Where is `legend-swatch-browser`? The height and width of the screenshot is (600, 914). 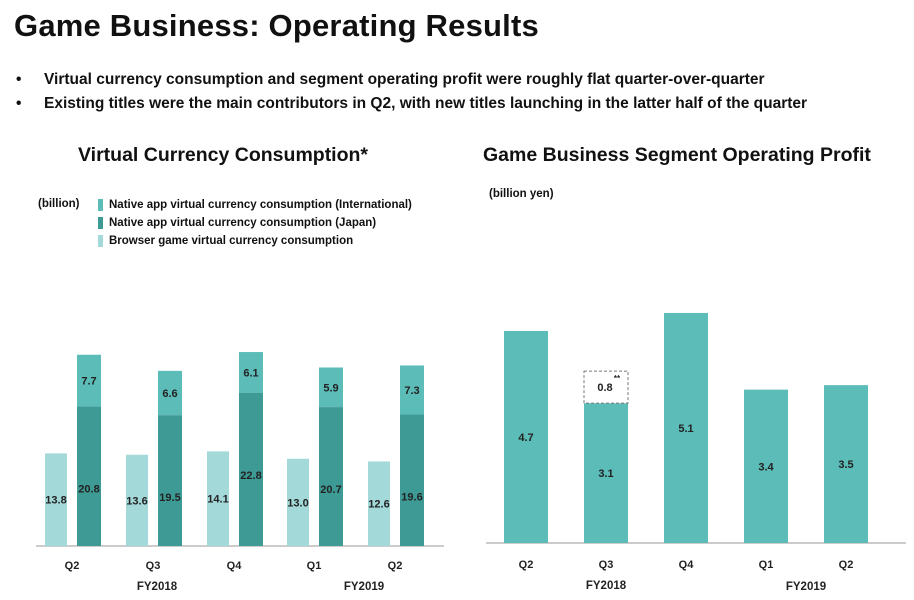
legend-swatch-browser is located at coordinates (100, 241).